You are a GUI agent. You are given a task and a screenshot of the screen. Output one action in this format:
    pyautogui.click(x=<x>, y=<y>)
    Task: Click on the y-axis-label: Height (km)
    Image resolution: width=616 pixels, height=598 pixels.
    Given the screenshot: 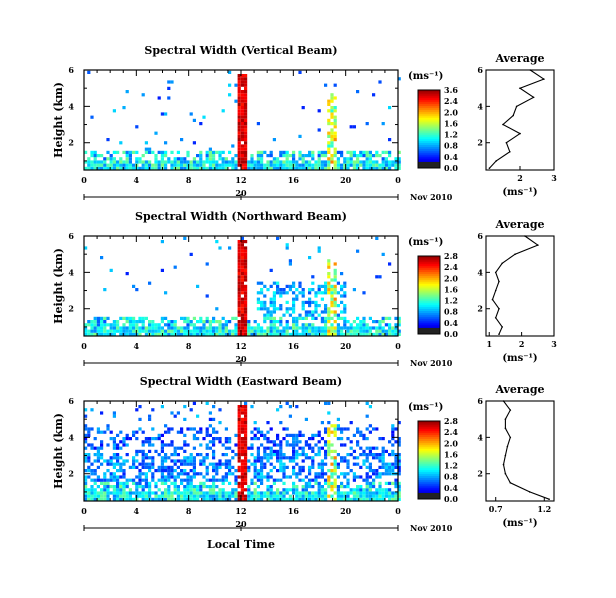 What is the action you would take?
    pyautogui.click(x=58, y=120)
    